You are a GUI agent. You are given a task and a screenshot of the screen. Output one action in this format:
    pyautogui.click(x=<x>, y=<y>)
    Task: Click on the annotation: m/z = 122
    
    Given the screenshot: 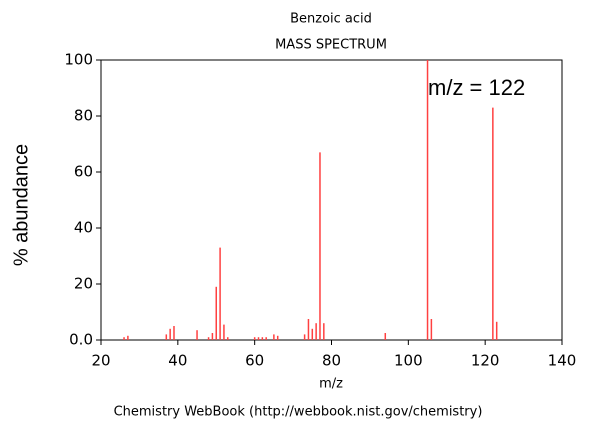 What is the action you would take?
    pyautogui.click(x=476, y=87)
    